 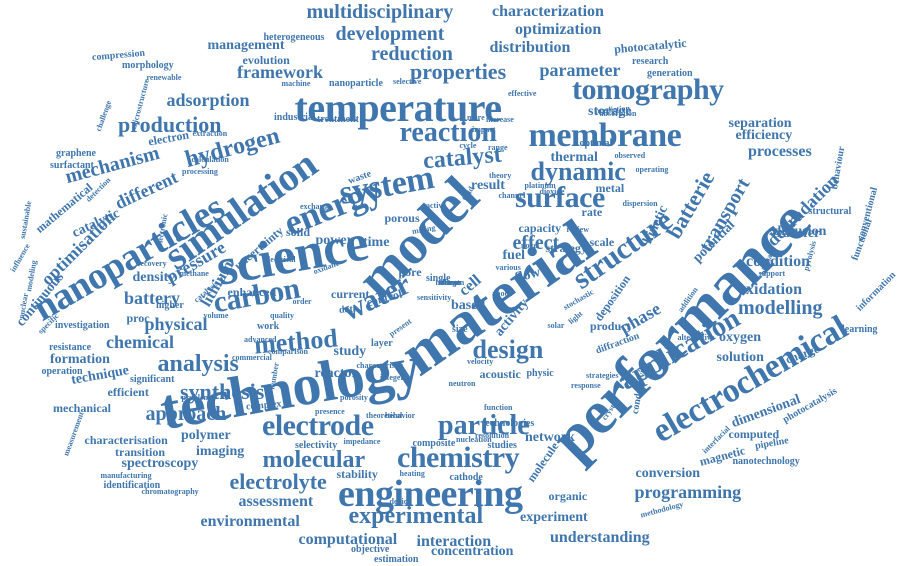 I want to click on word-active: active, so click(x=436, y=205).